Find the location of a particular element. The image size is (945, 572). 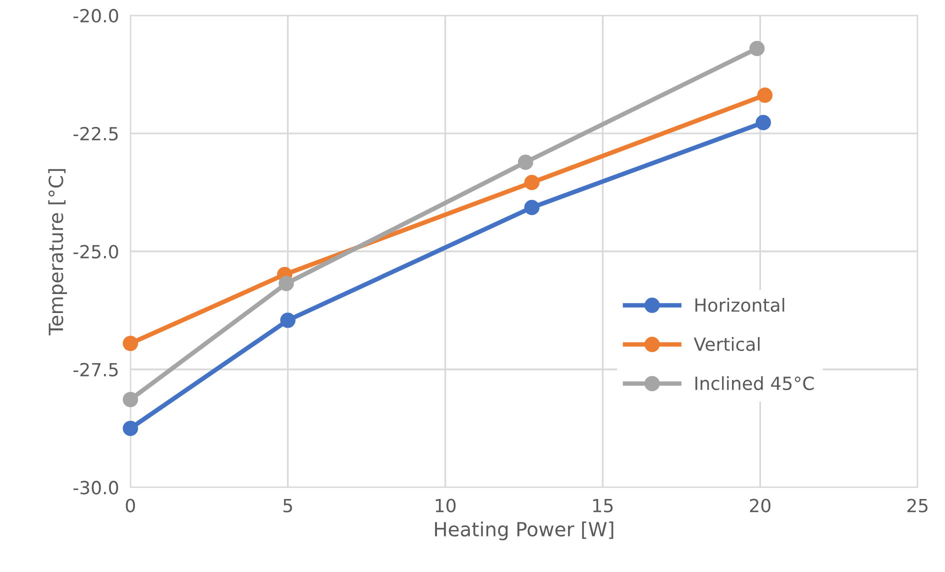

y-tick-label: -22.5 is located at coordinates (95, 133).